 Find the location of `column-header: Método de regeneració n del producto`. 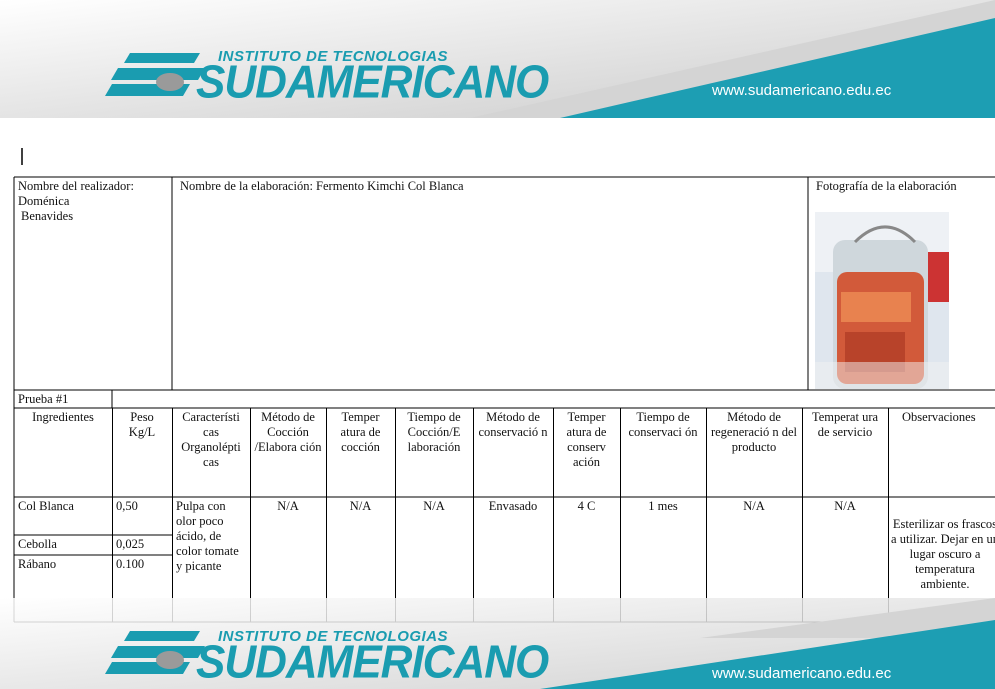

column-header: Método de regeneració n del producto is located at coordinates (754, 432).